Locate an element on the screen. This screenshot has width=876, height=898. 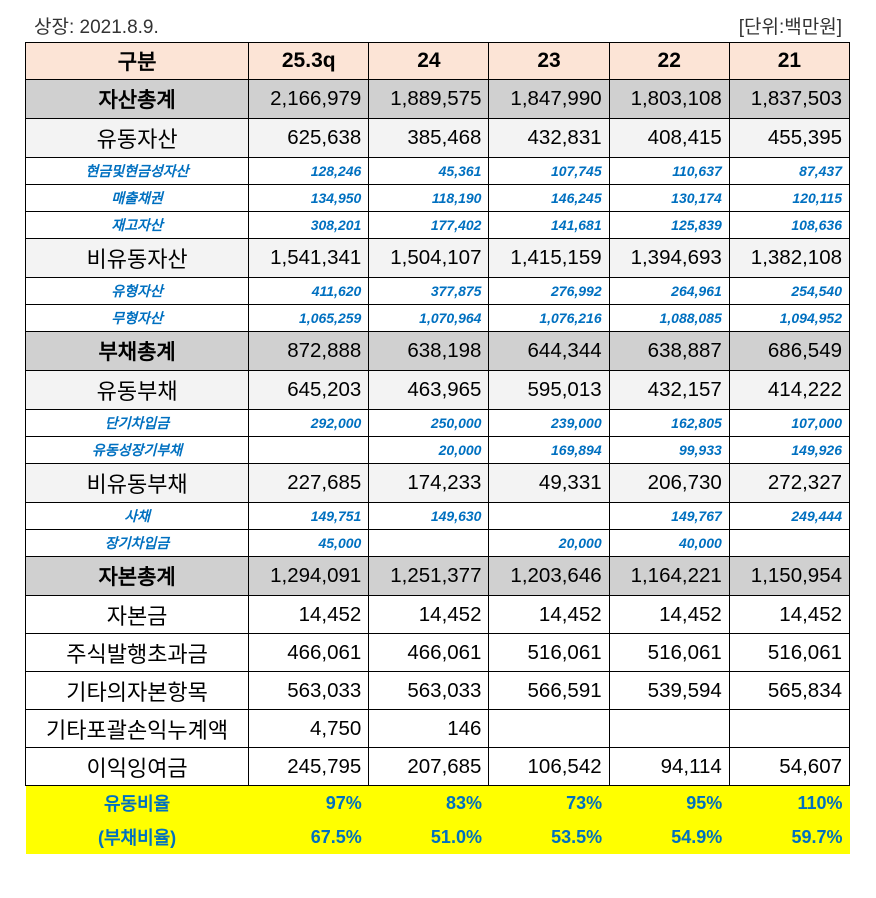
value-cell: 73% is located at coordinates (549, 802).